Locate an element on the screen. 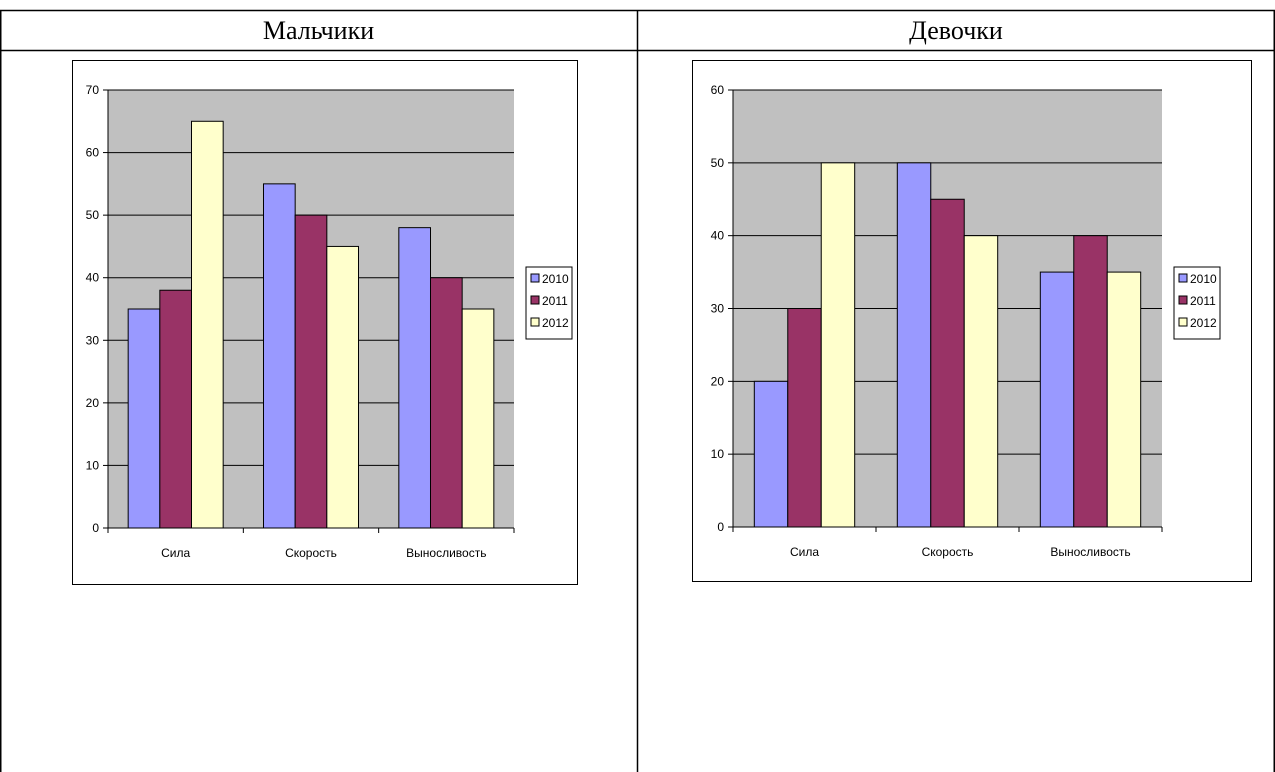  boys-legend-swatch-2010 is located at coordinates (535, 278).